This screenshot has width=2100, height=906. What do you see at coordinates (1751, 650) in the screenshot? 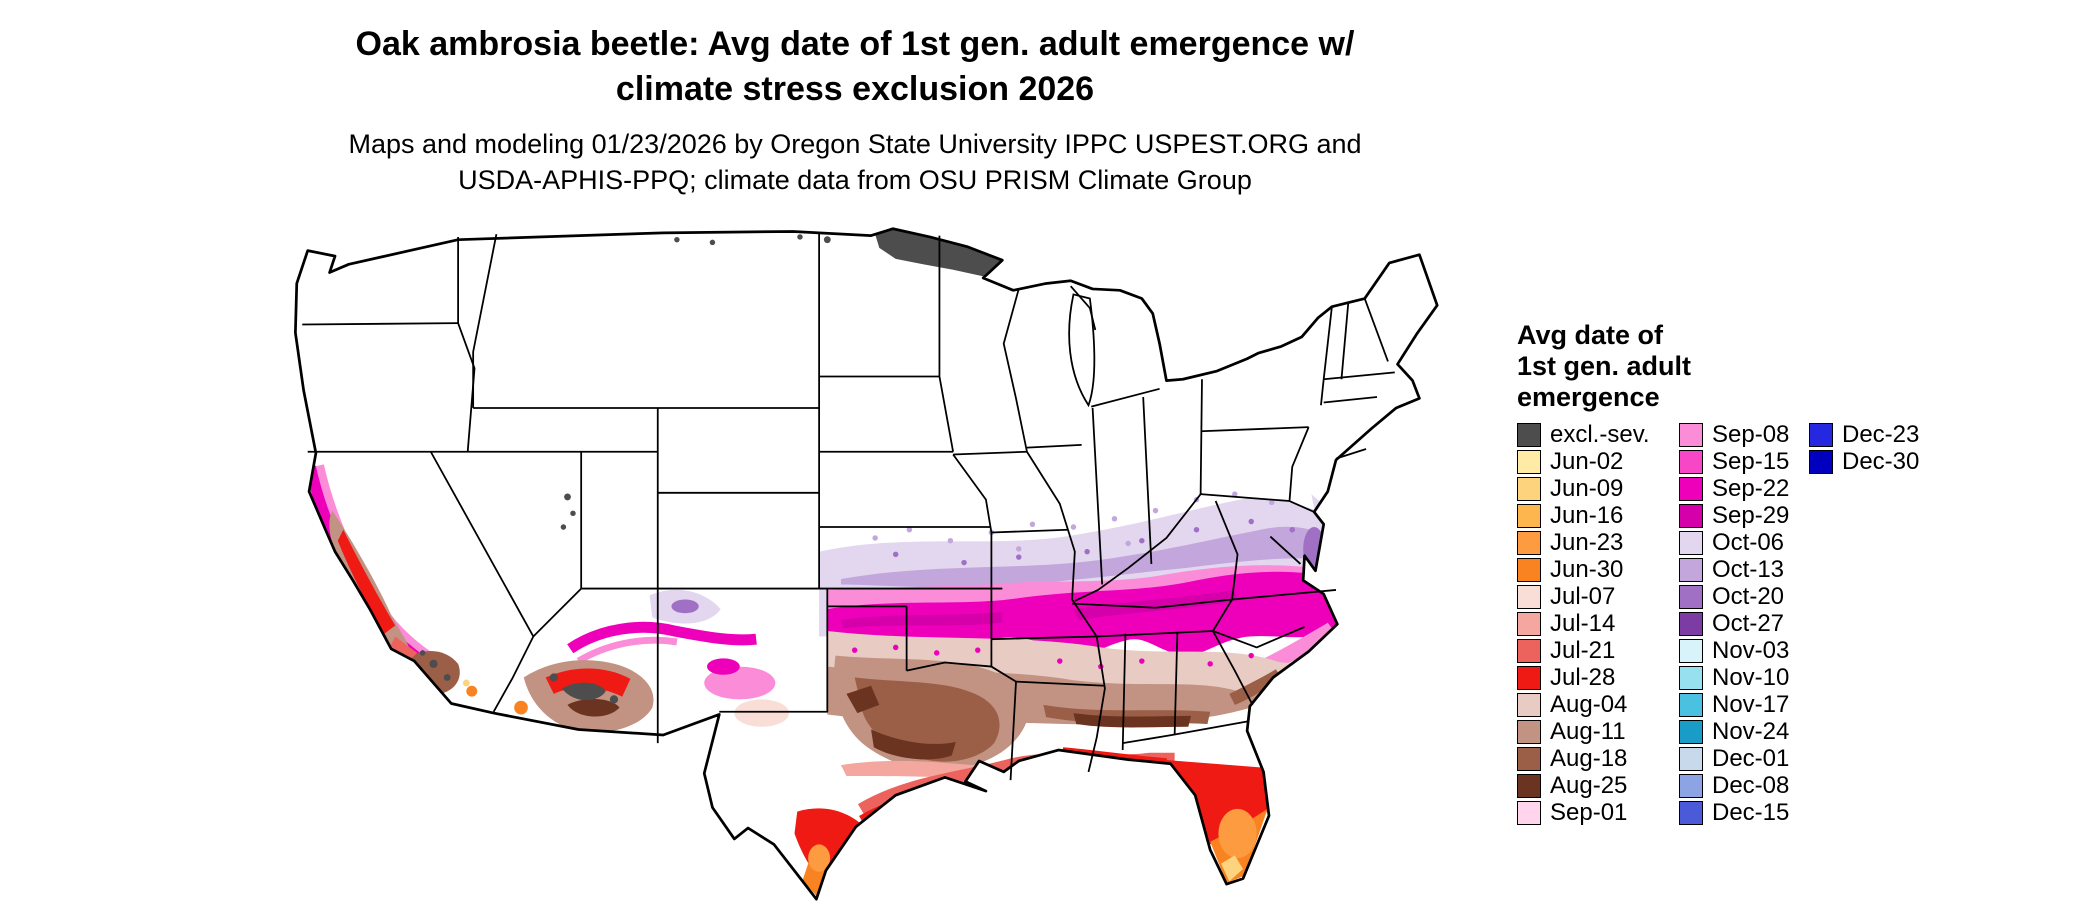
I see `legend-label: Nov-03` at bounding box center [1751, 650].